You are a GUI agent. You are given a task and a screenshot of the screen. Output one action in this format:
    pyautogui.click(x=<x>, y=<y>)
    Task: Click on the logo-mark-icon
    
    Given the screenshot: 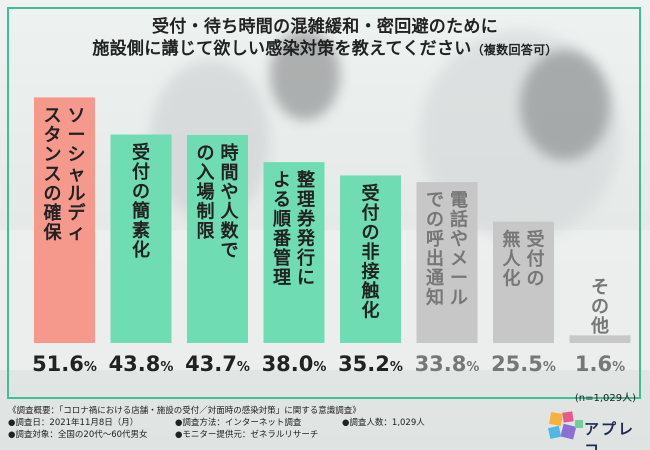 What is the action you would take?
    pyautogui.click(x=565, y=425)
    